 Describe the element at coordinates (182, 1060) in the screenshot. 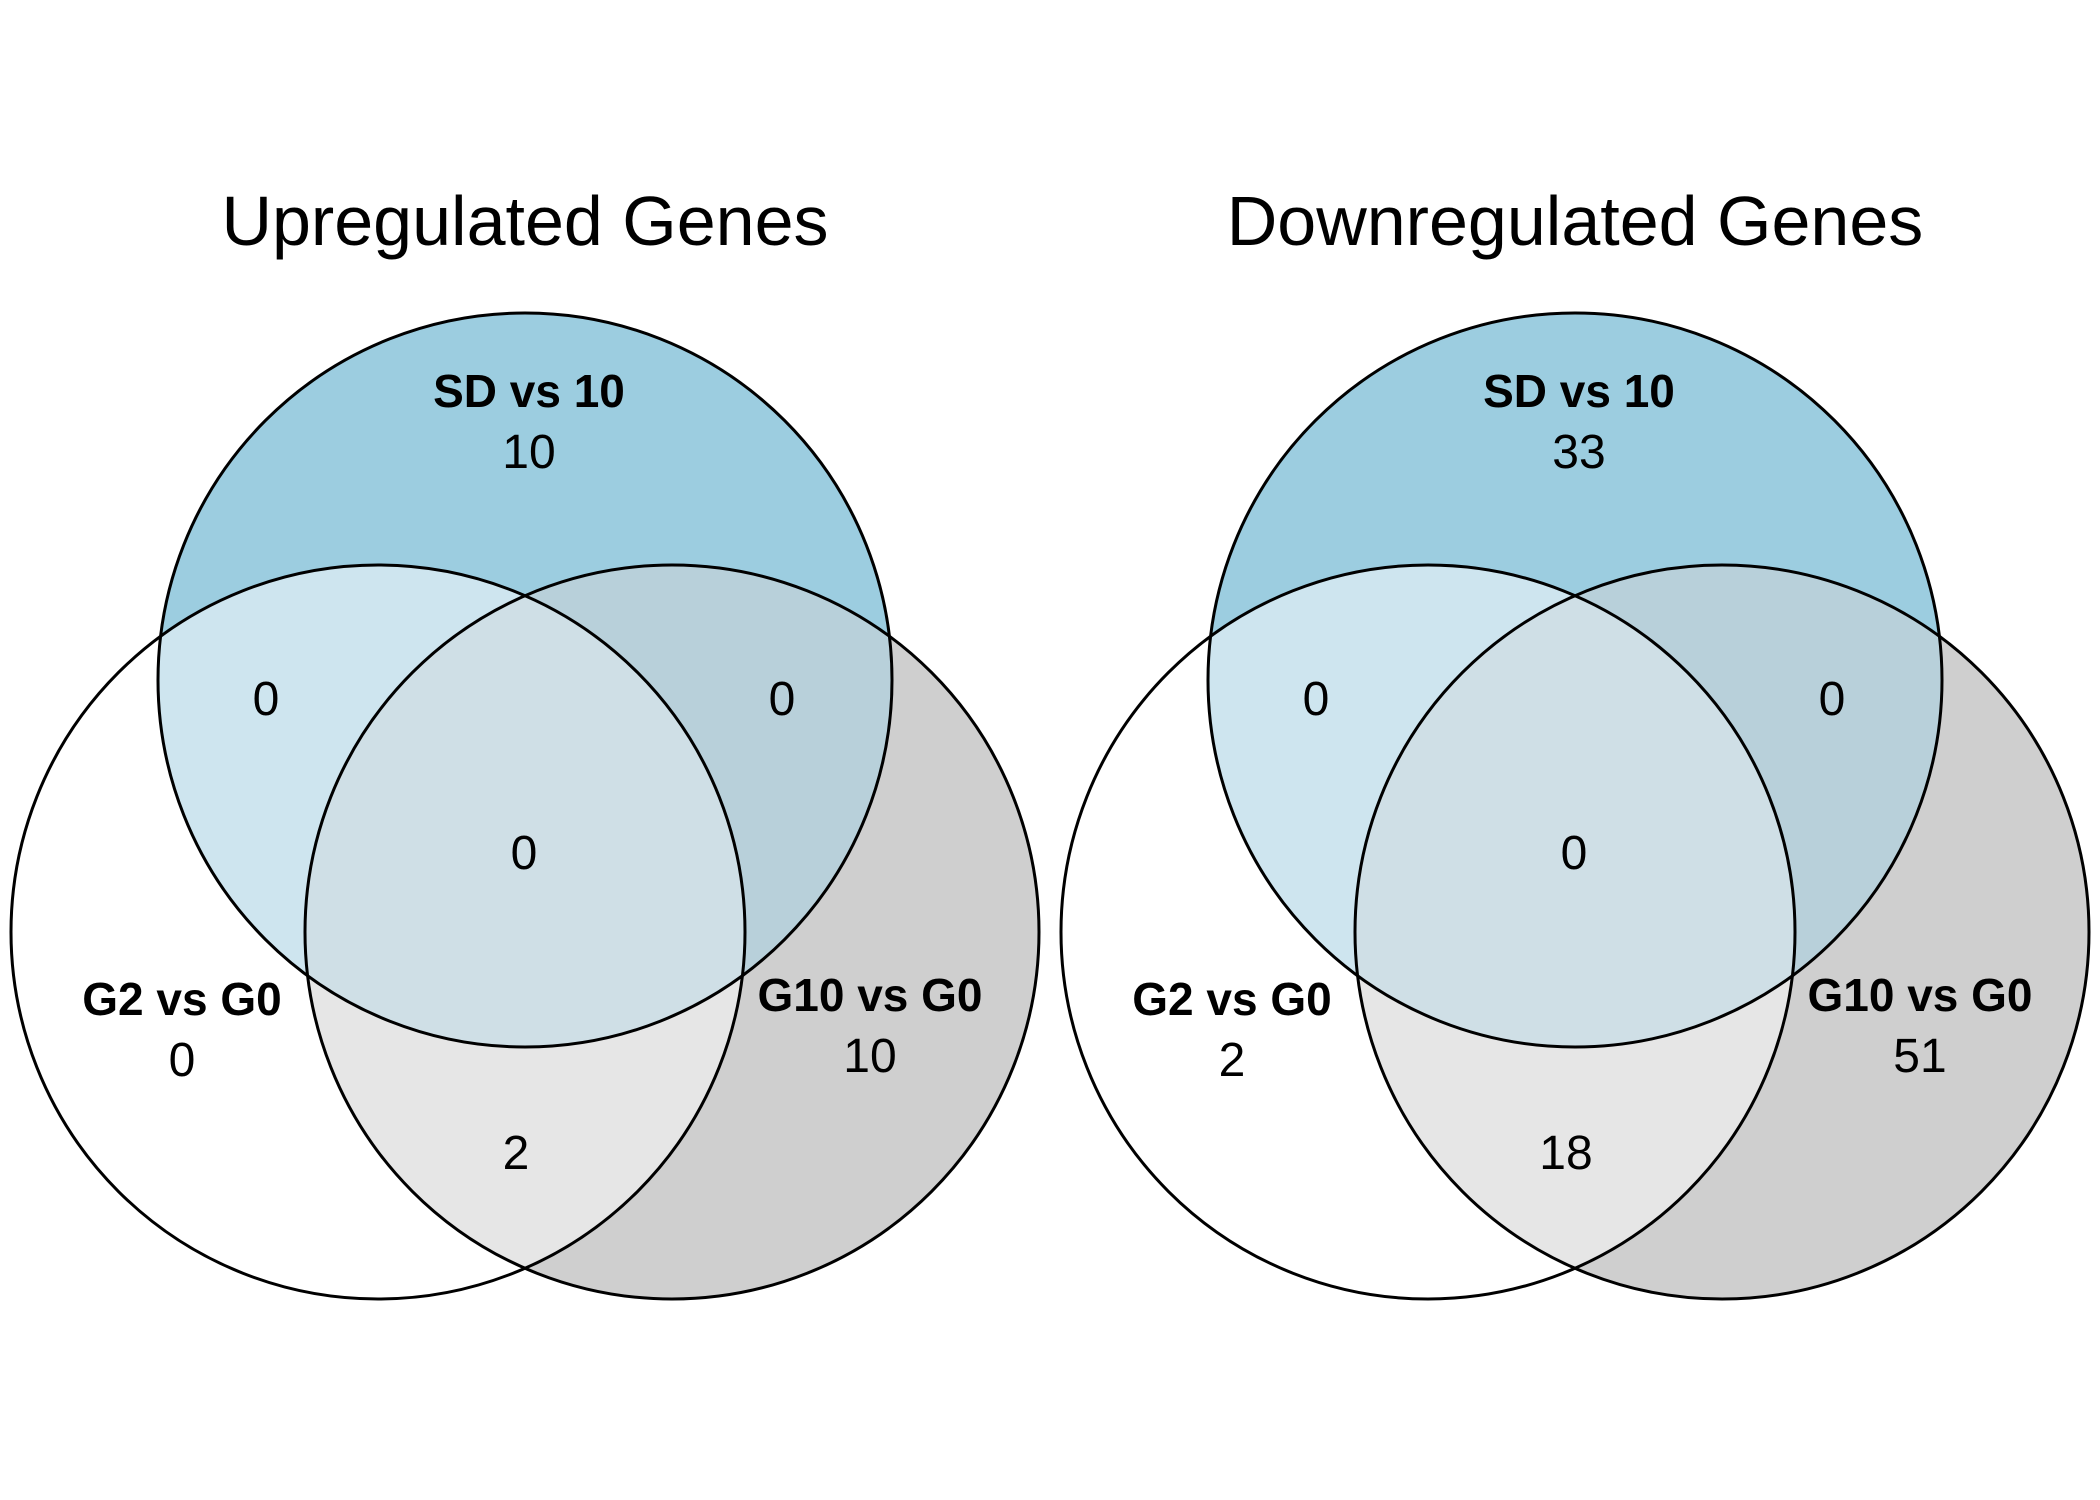

I see `set-b-count: 0` at that location.